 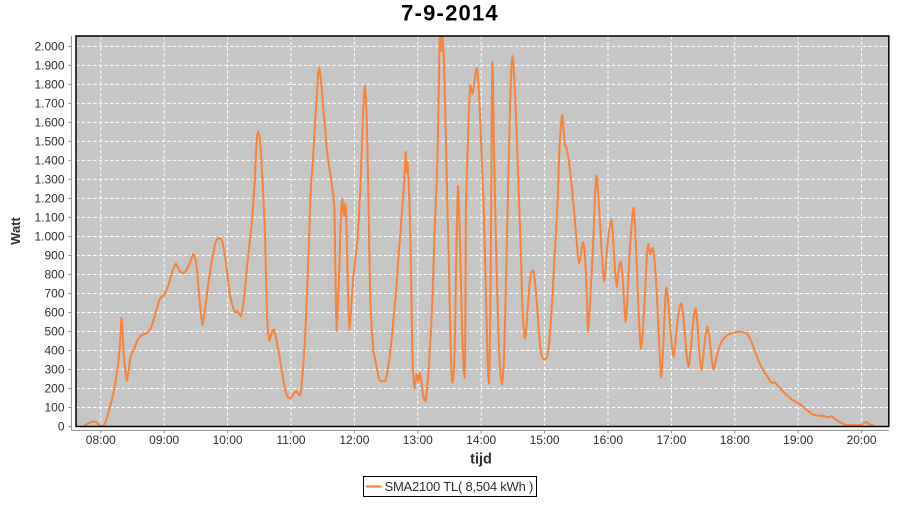 What do you see at coordinates (164, 440) in the screenshot?
I see `svg-text: 09:00` at bounding box center [164, 440].